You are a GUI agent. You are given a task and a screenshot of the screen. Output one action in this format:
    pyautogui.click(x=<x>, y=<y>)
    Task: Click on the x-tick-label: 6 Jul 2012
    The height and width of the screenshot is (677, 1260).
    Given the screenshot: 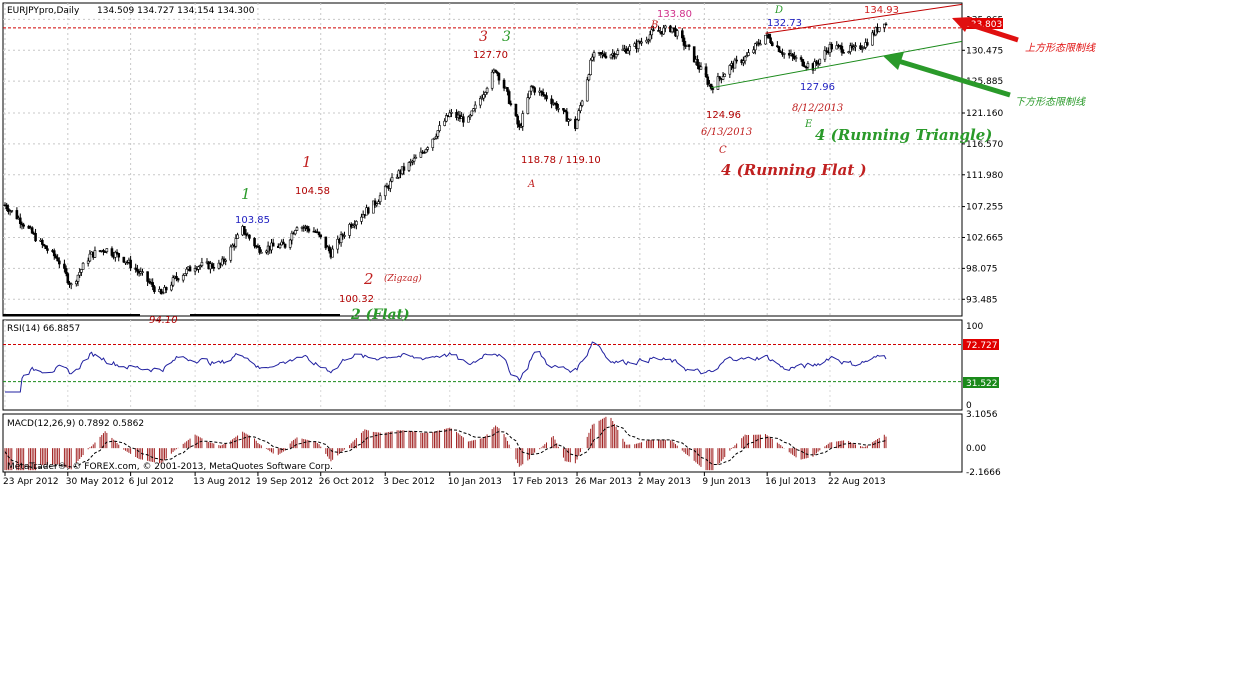 What is the action you would take?
    pyautogui.click(x=151, y=482)
    